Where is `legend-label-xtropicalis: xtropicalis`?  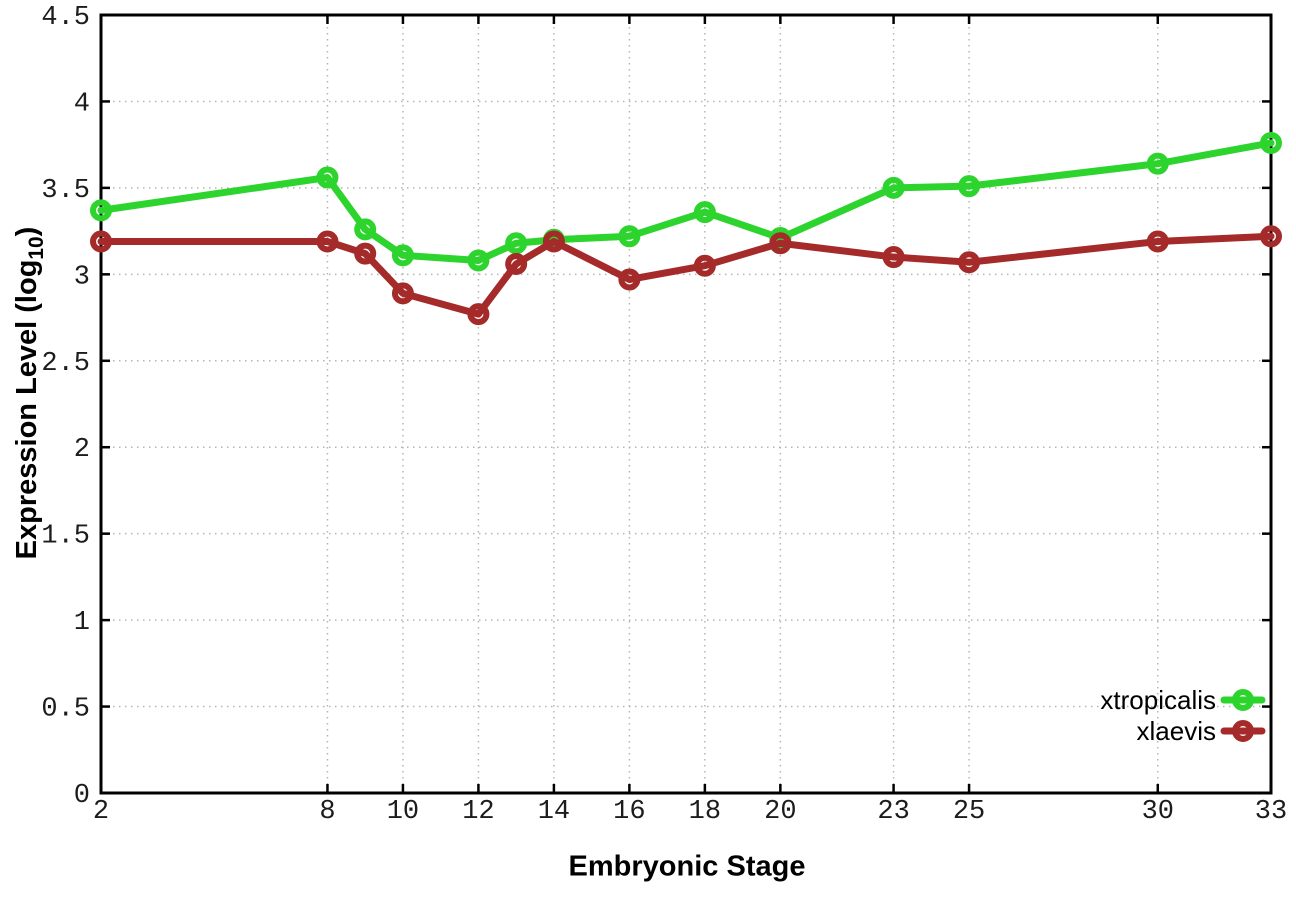 legend-label-xtropicalis: xtropicalis is located at coordinates (1158, 700).